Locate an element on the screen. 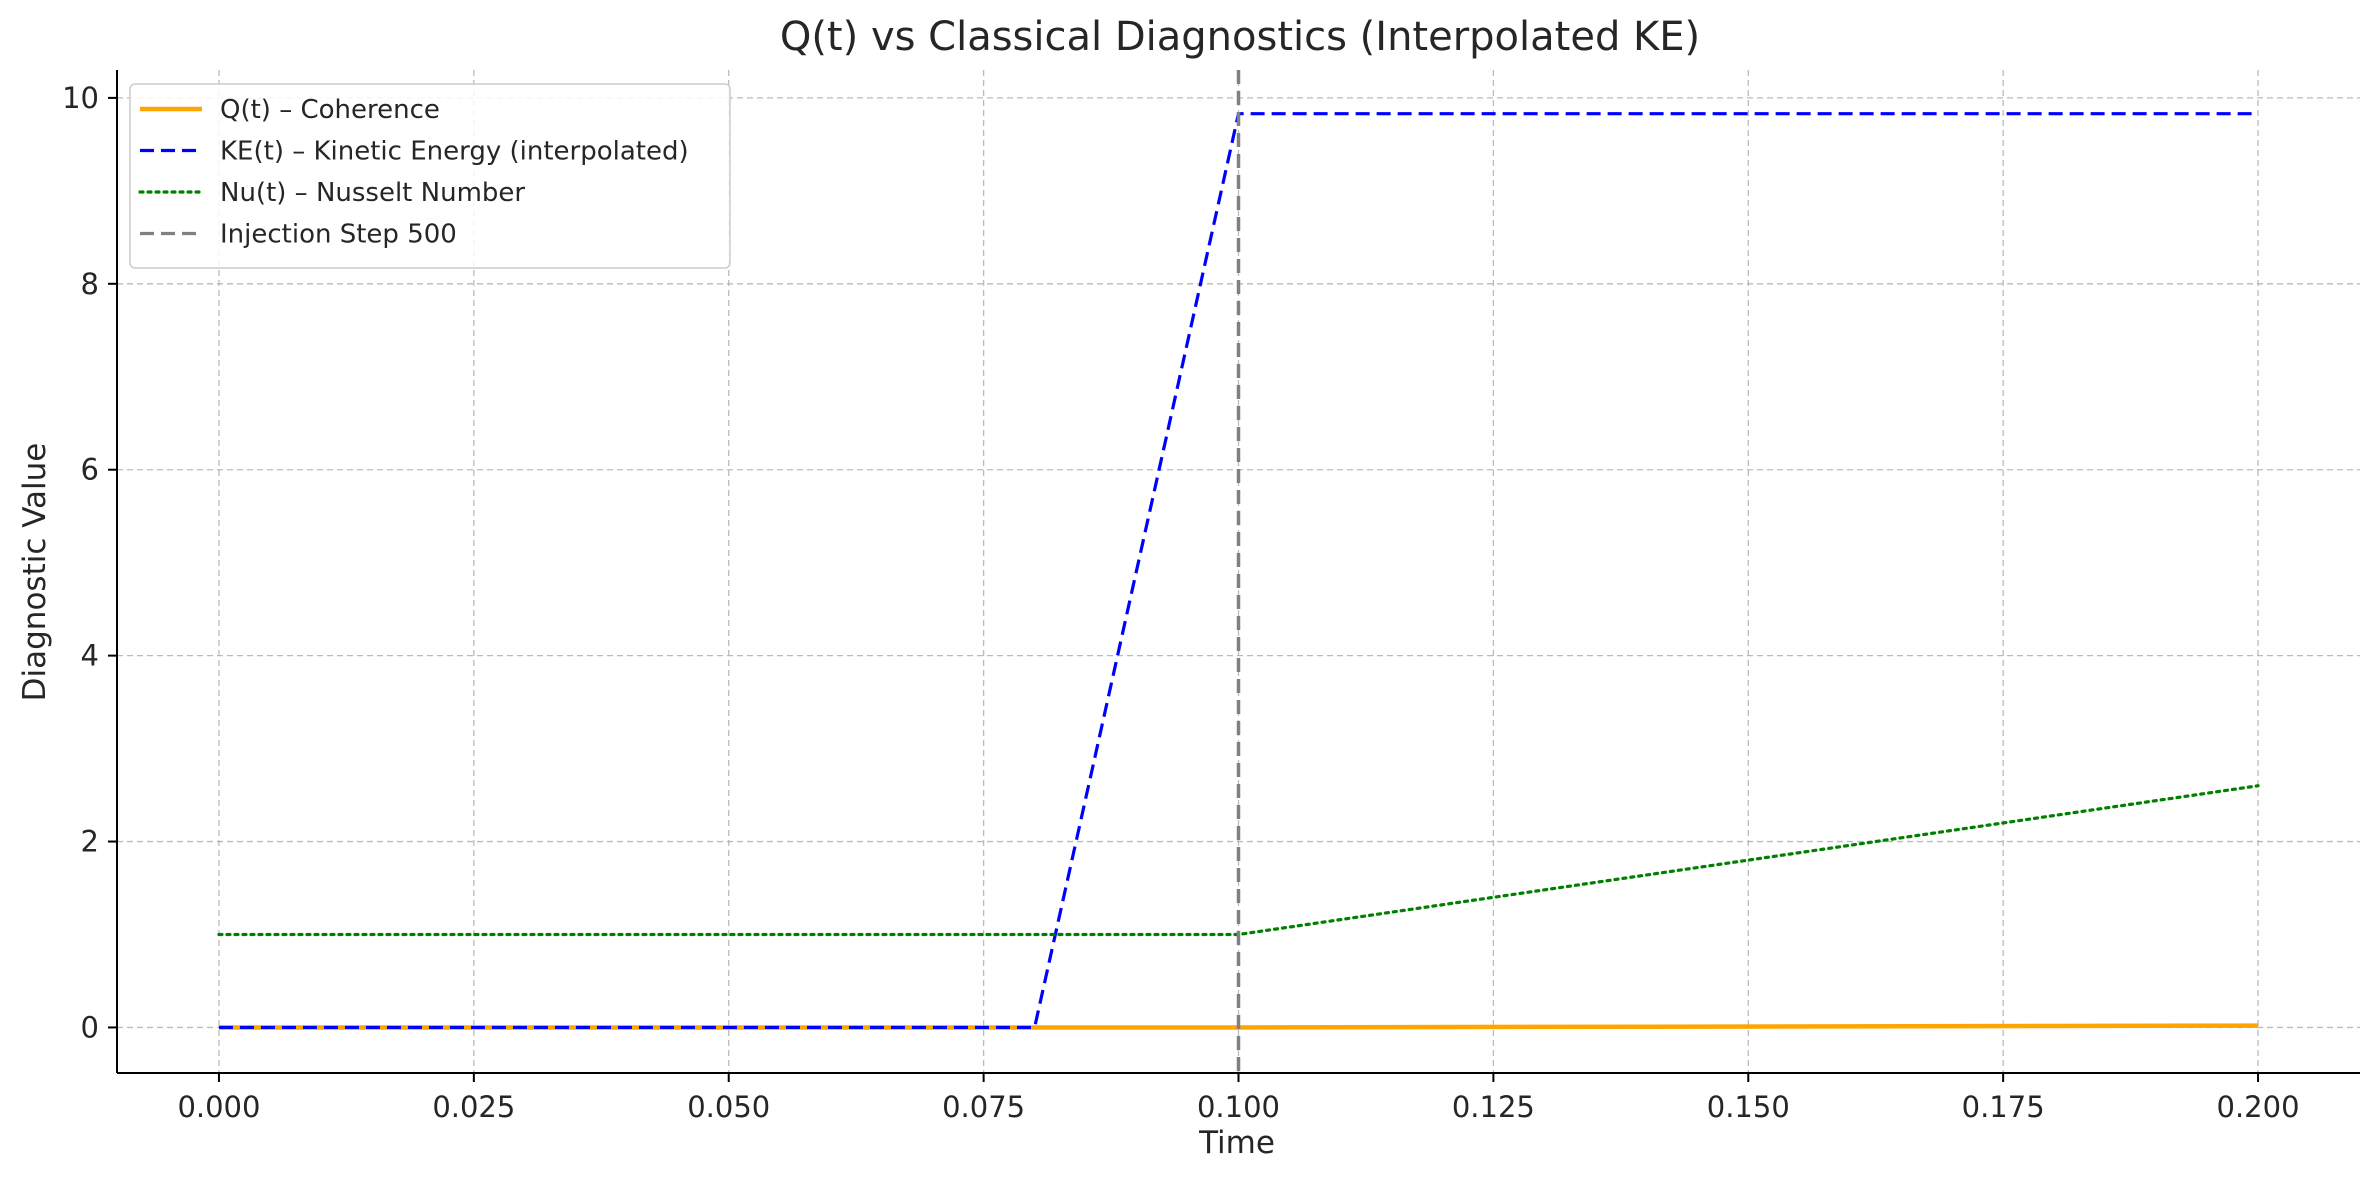 The width and height of the screenshot is (2379, 1180). x-tick-label: 0.000 is located at coordinates (218, 1107).